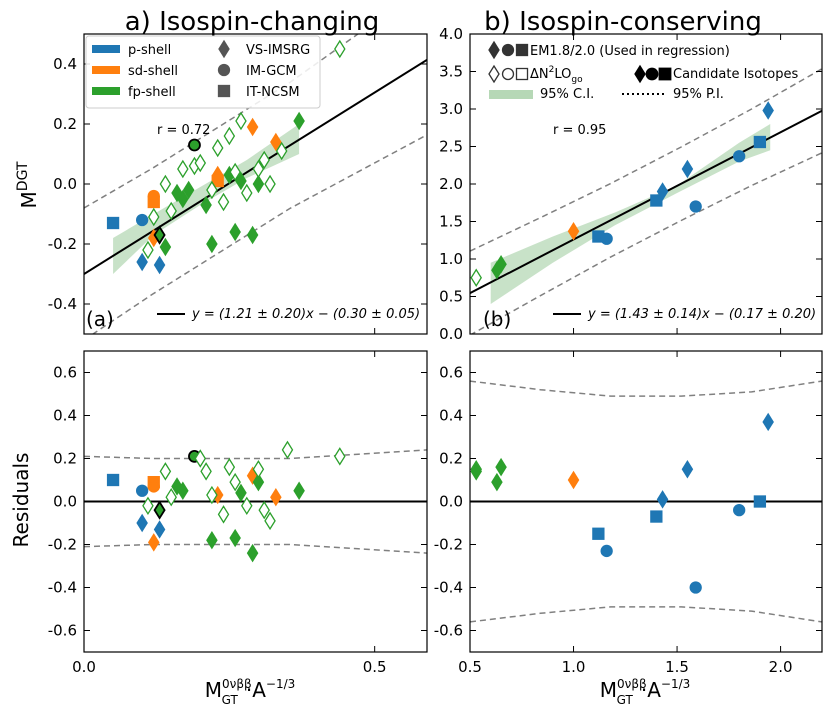 The image size is (830, 713). I want to click on panel-b-title: b) Isospin-conserving, so click(623, 22).